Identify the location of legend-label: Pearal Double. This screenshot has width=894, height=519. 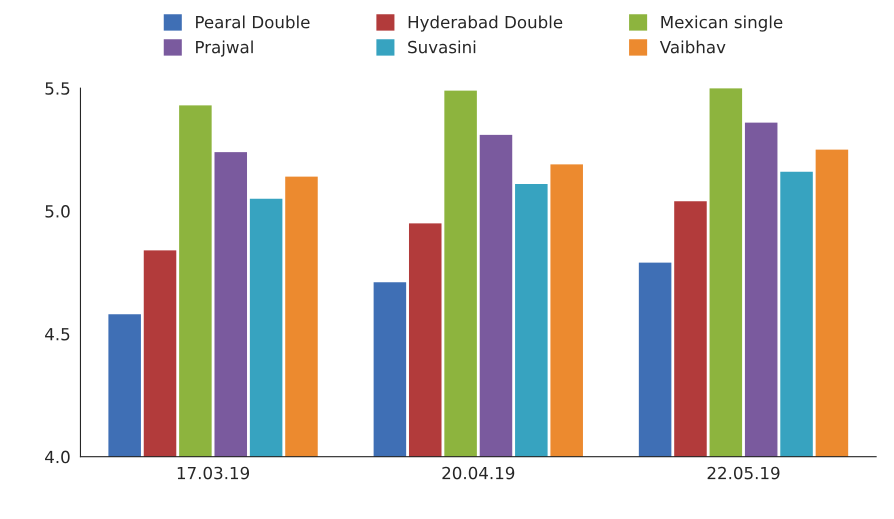
(253, 22).